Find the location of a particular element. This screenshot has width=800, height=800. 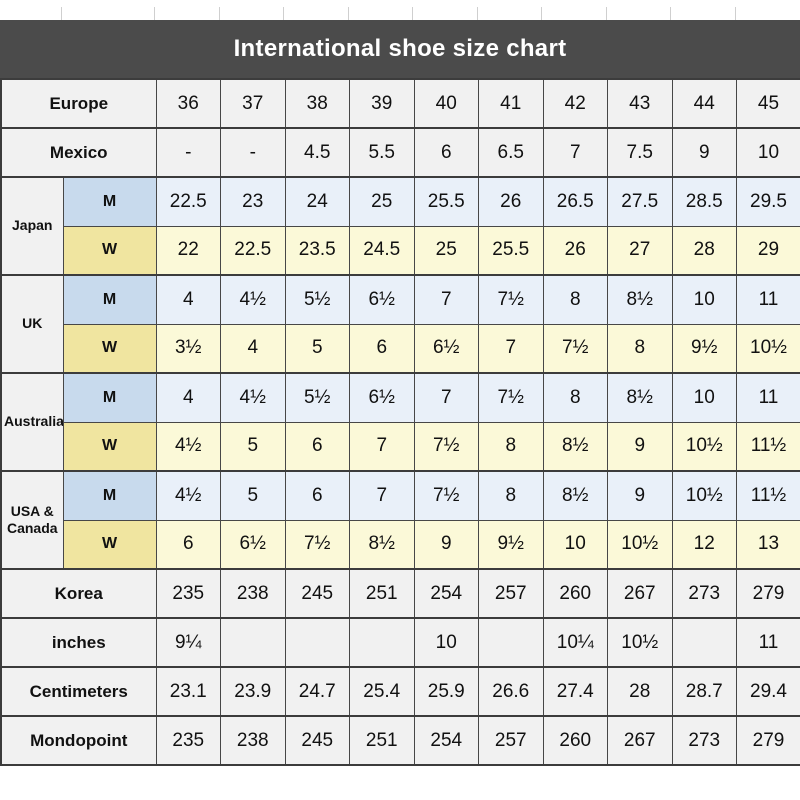

gender-label-m: M is located at coordinates (109, 397).